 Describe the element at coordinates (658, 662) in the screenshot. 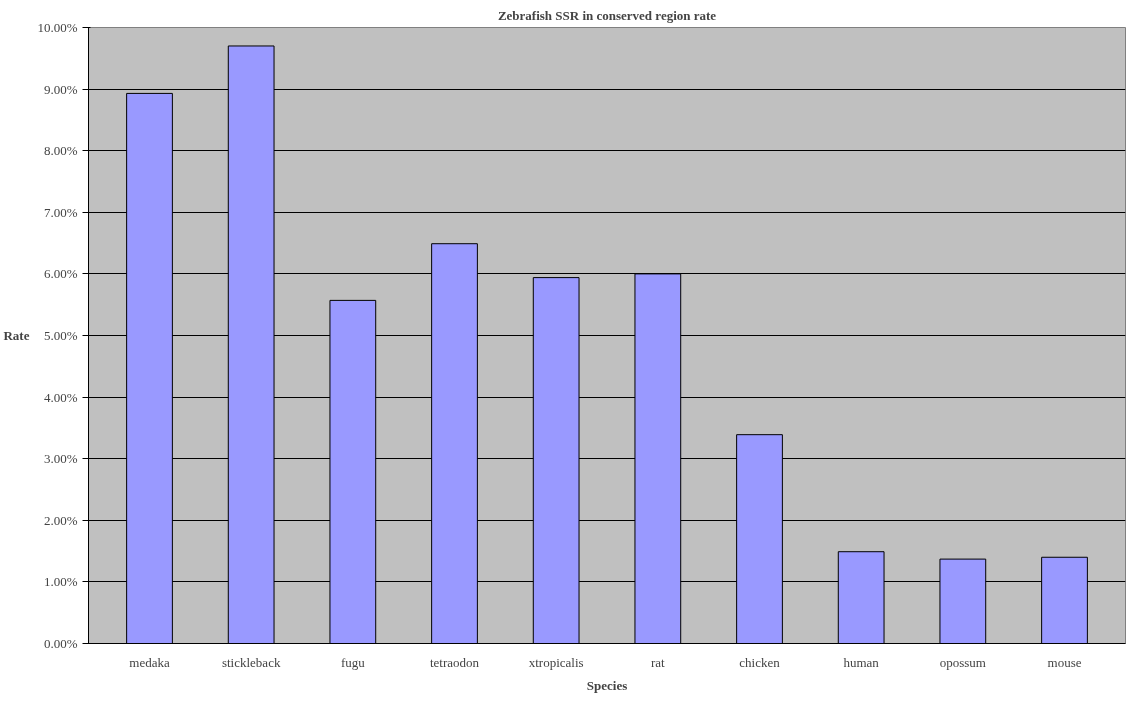

I see `x-tick-label: rat` at that location.